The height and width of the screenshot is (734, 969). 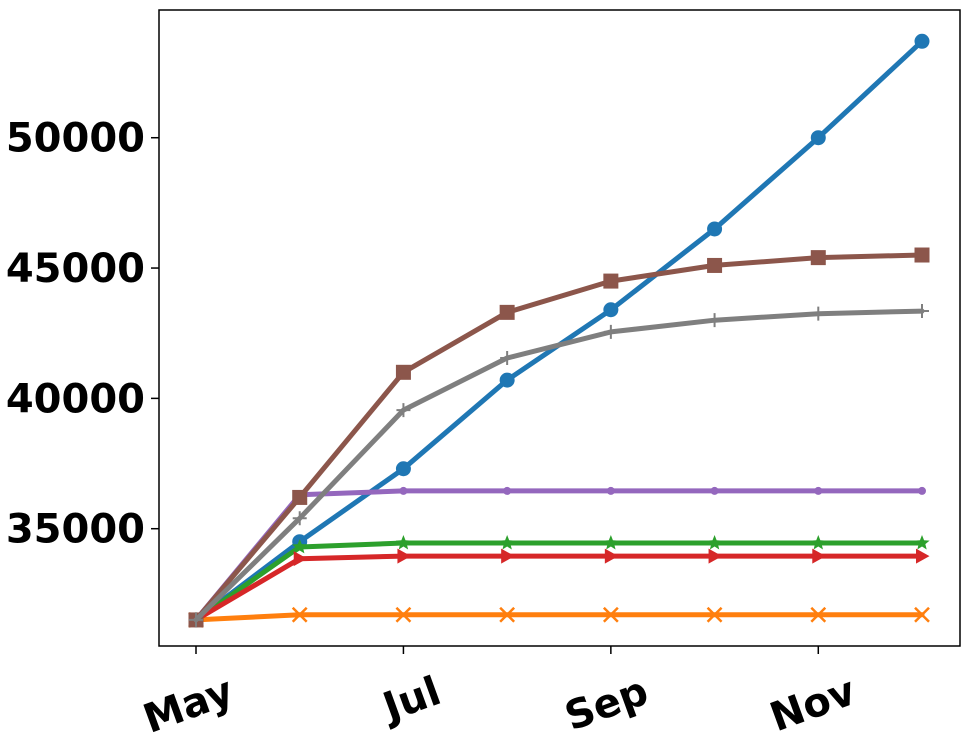 What do you see at coordinates (75, 139) in the screenshot?
I see `y-tick-label: 50000` at bounding box center [75, 139].